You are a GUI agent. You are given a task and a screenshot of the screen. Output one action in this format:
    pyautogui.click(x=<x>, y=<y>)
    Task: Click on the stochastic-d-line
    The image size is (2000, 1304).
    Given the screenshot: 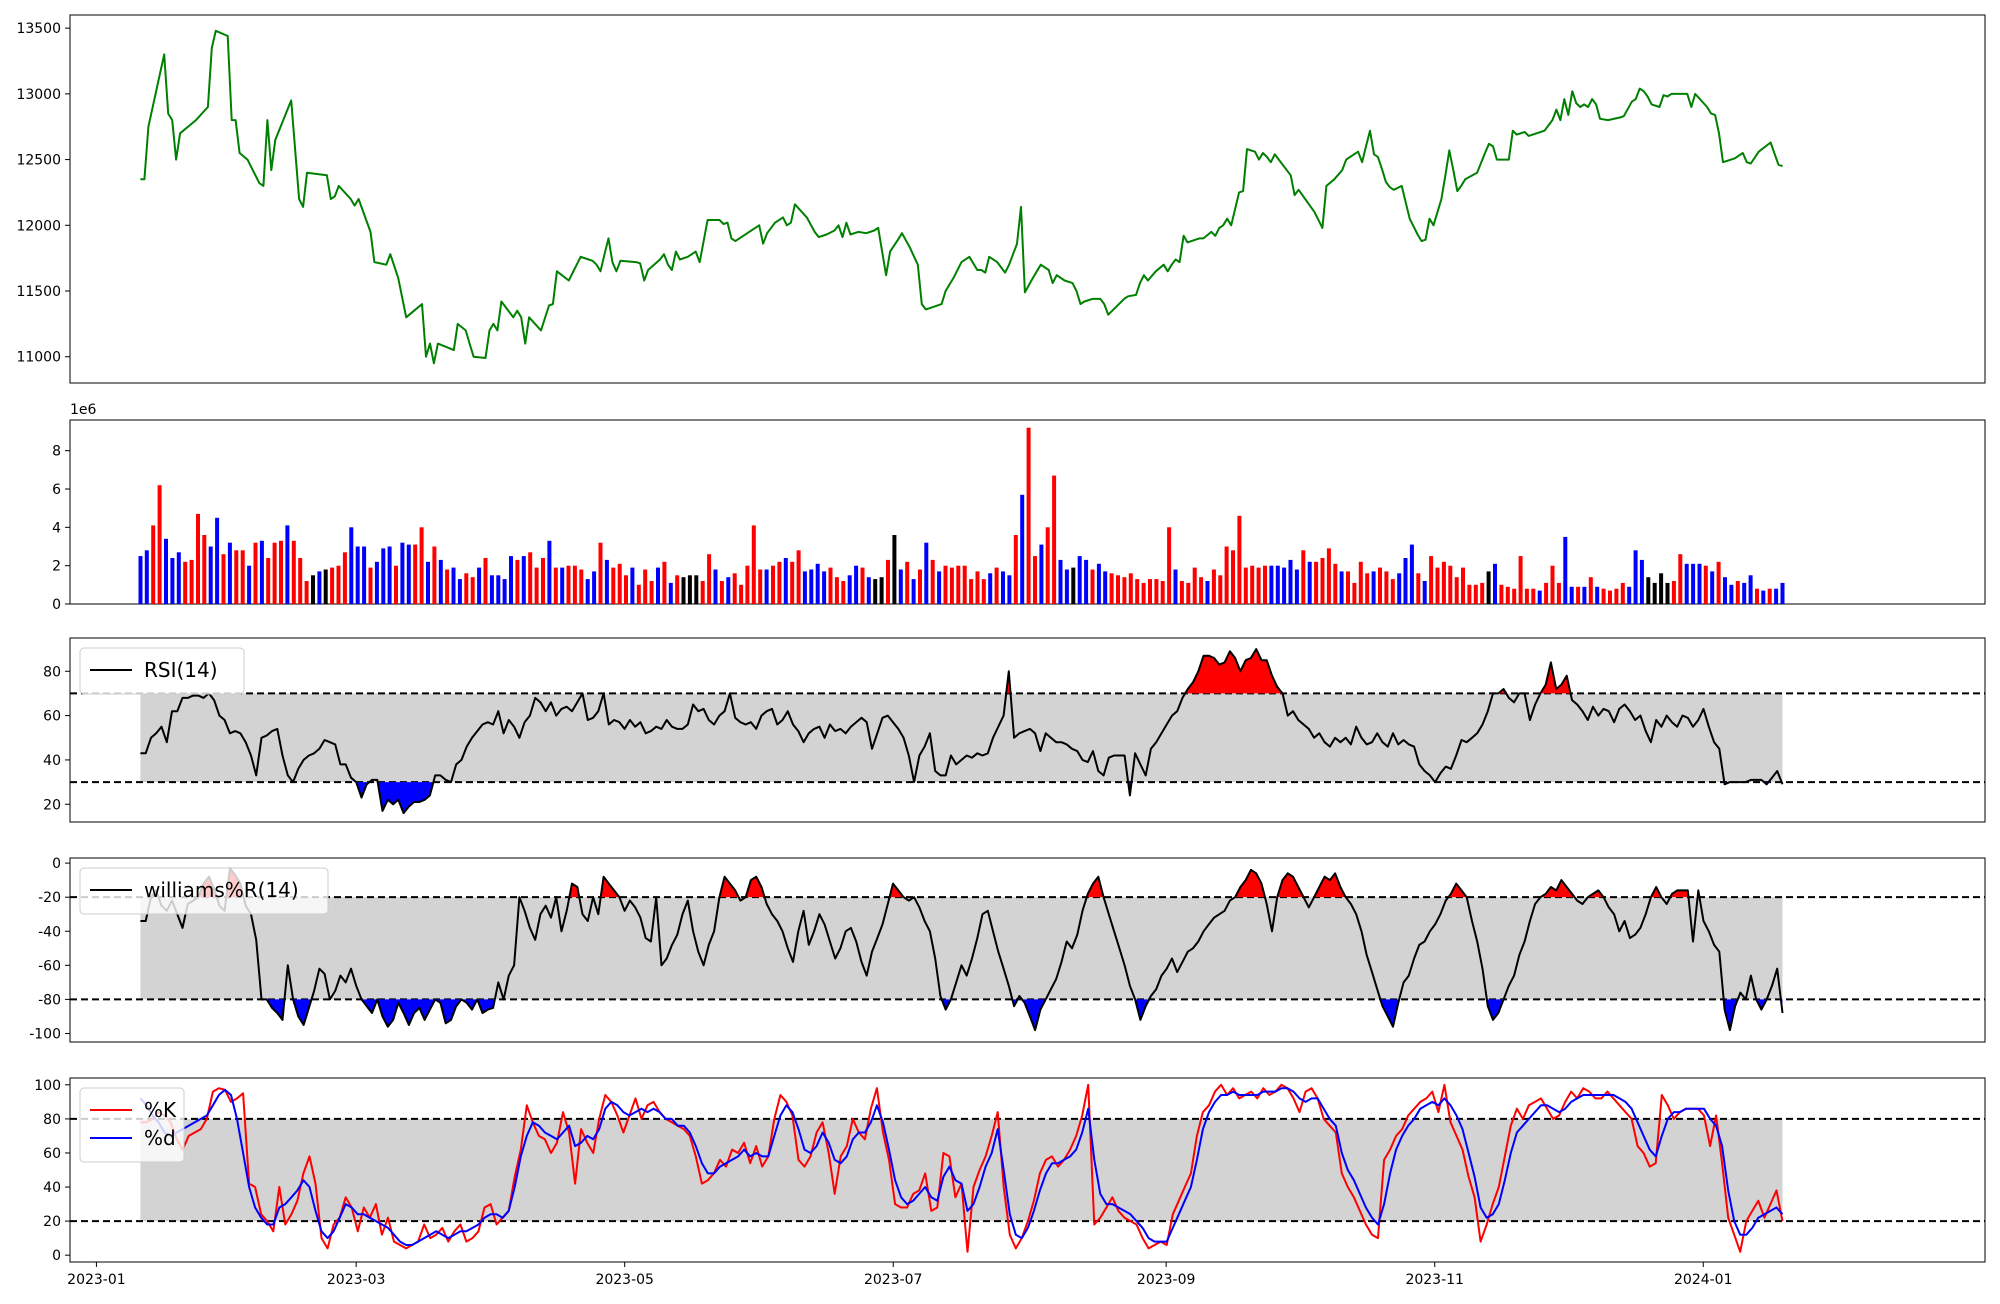 What is the action you would take?
    pyautogui.click(x=961, y=1166)
    